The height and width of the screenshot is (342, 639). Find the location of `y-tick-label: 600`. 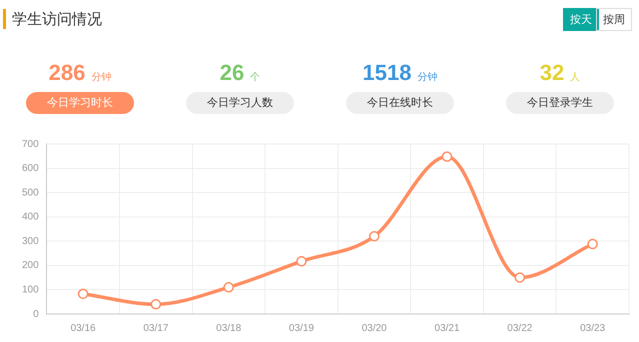

y-tick-label: 600 is located at coordinates (31, 168).